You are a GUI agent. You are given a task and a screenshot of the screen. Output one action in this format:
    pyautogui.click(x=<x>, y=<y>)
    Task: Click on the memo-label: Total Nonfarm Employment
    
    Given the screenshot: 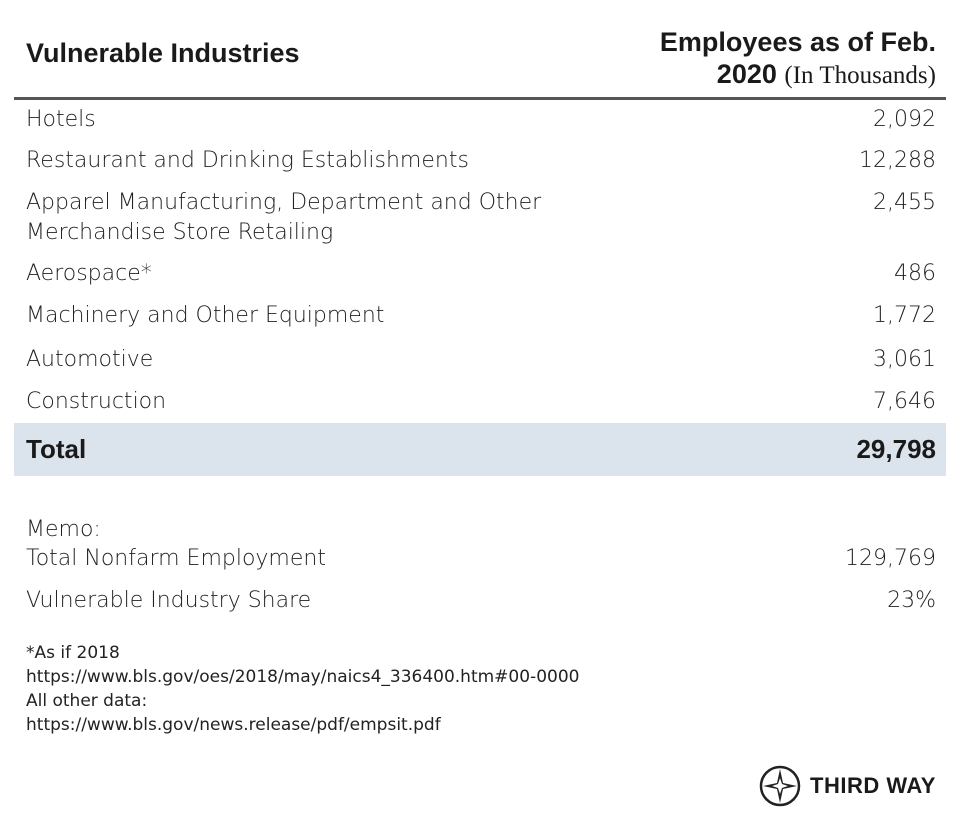 What is the action you would take?
    pyautogui.click(x=176, y=558)
    